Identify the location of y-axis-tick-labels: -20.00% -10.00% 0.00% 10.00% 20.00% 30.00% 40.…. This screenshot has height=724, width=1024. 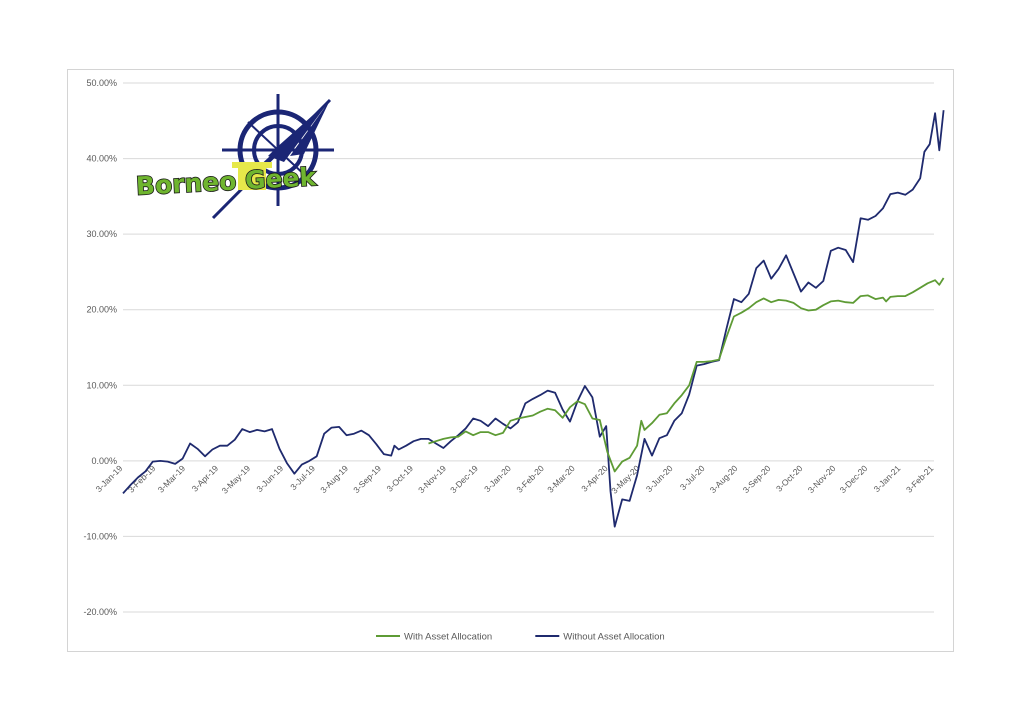
(100, 347).